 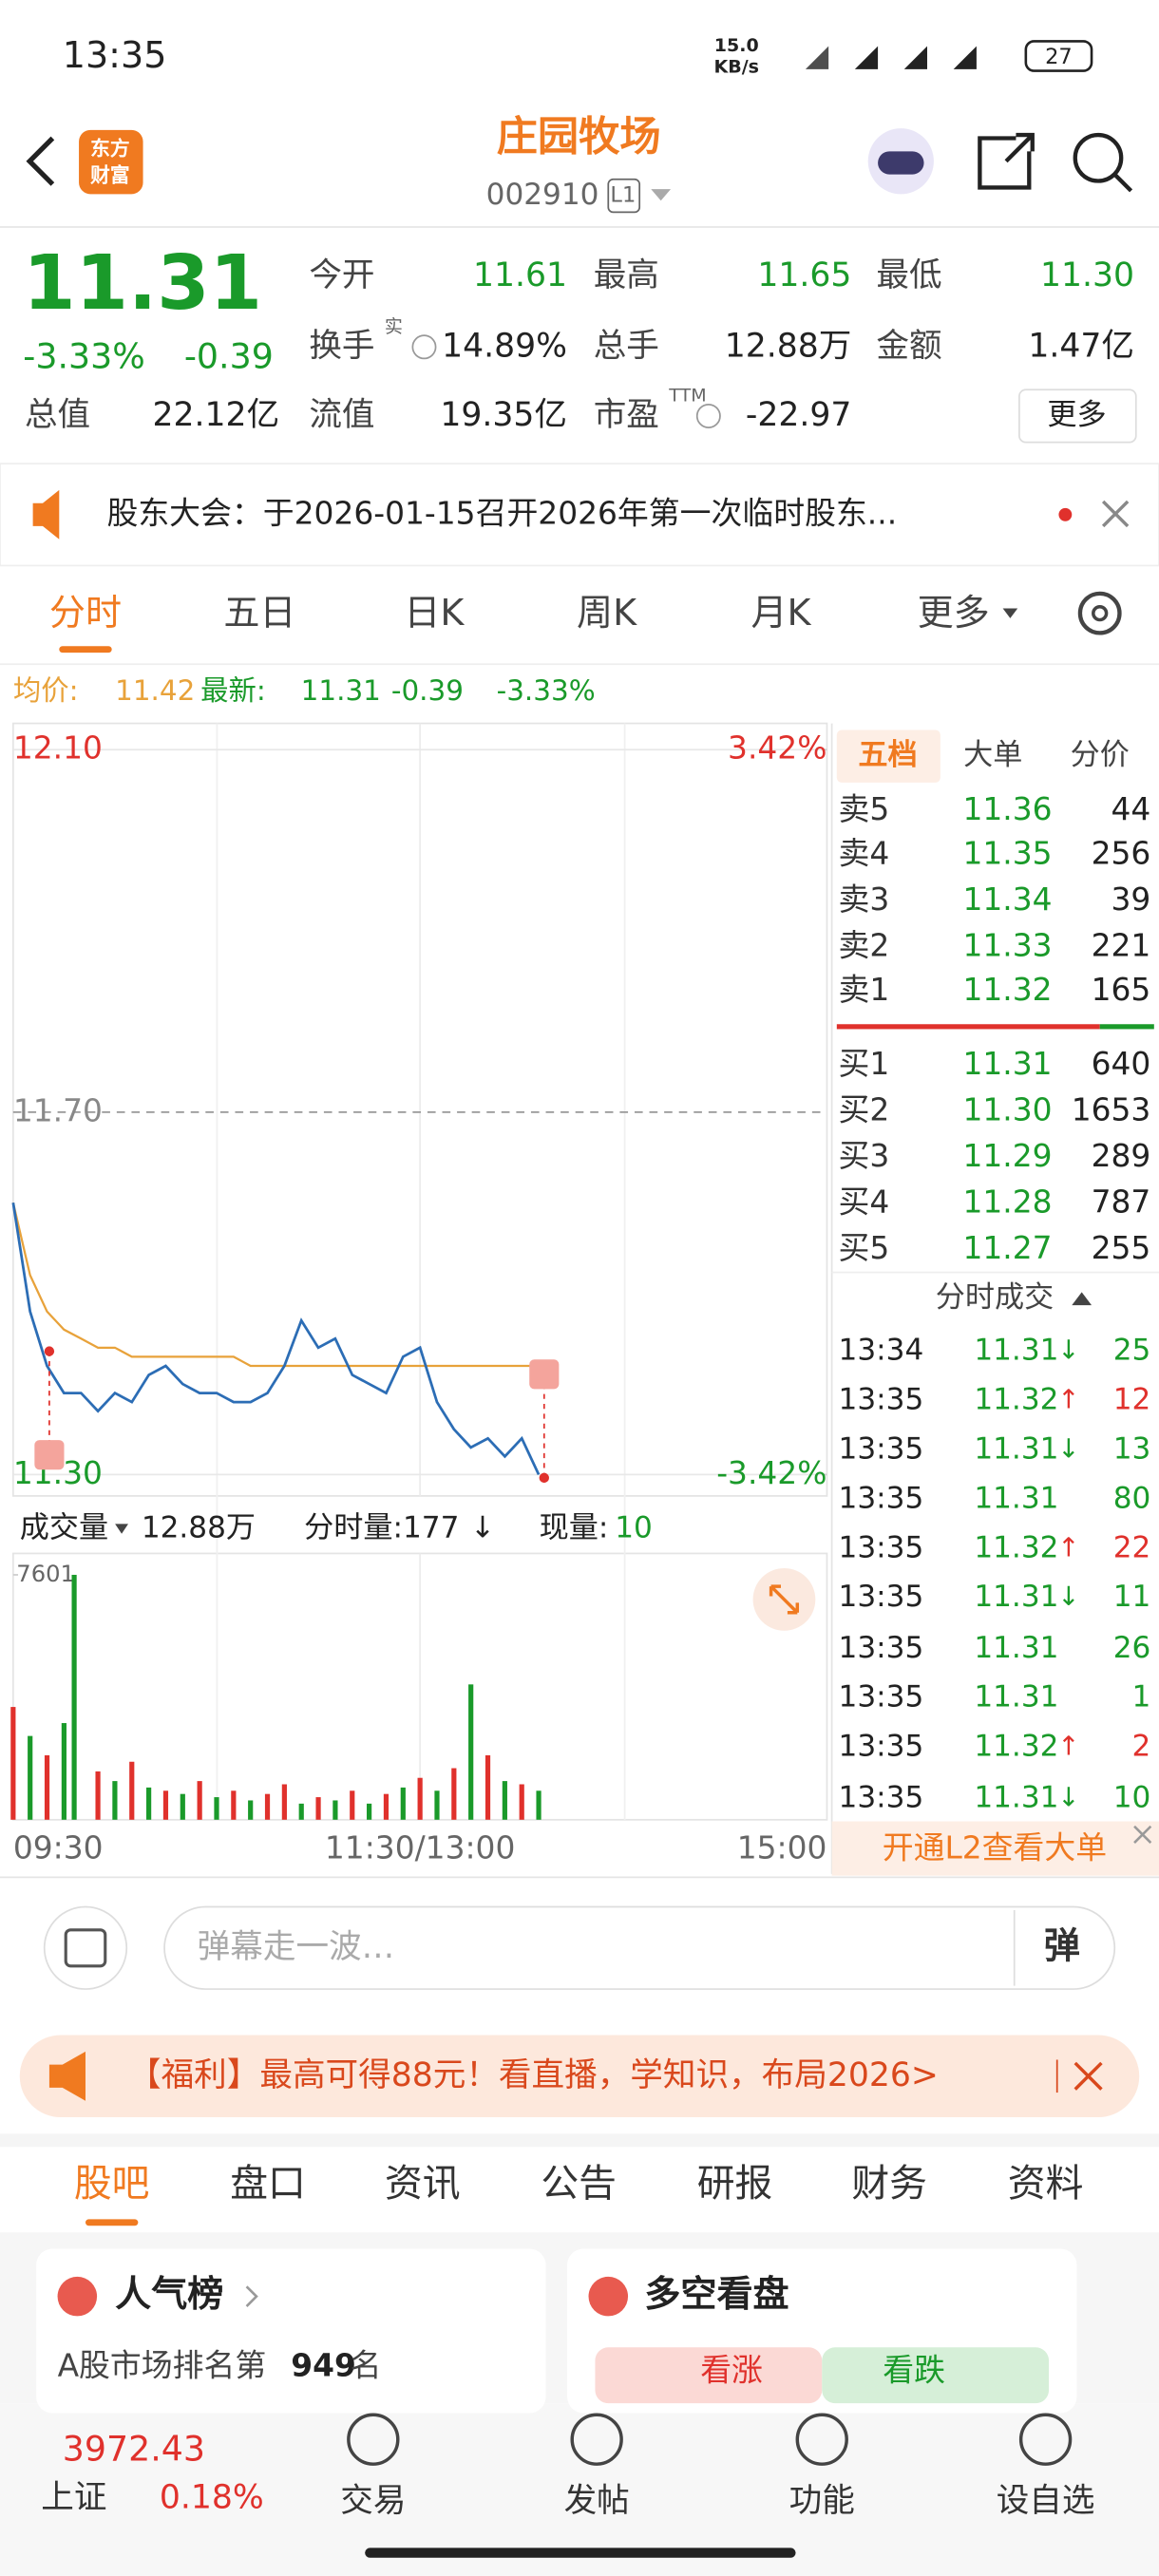 I want to click on back-button, so click(x=40, y=161).